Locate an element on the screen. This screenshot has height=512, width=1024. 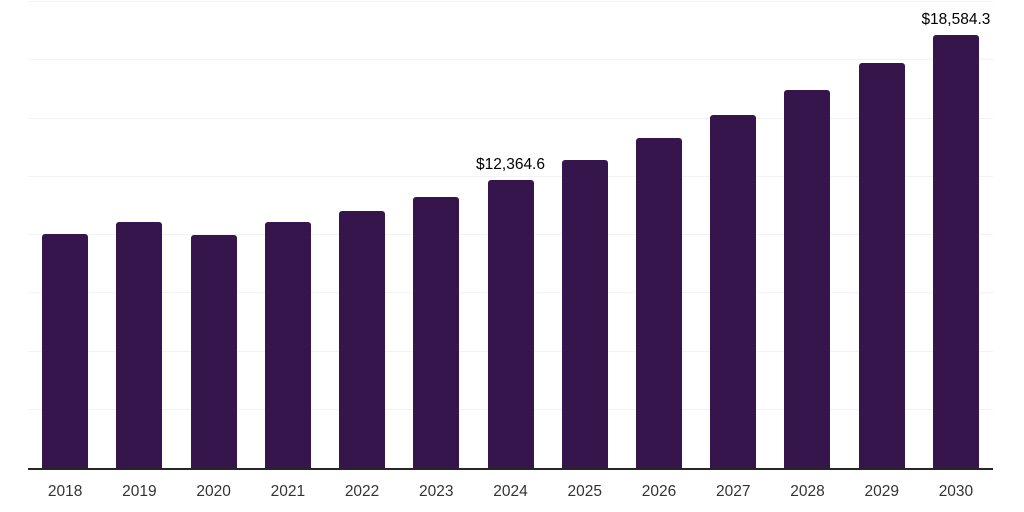
bar-slot-2025 is located at coordinates (585, 235).